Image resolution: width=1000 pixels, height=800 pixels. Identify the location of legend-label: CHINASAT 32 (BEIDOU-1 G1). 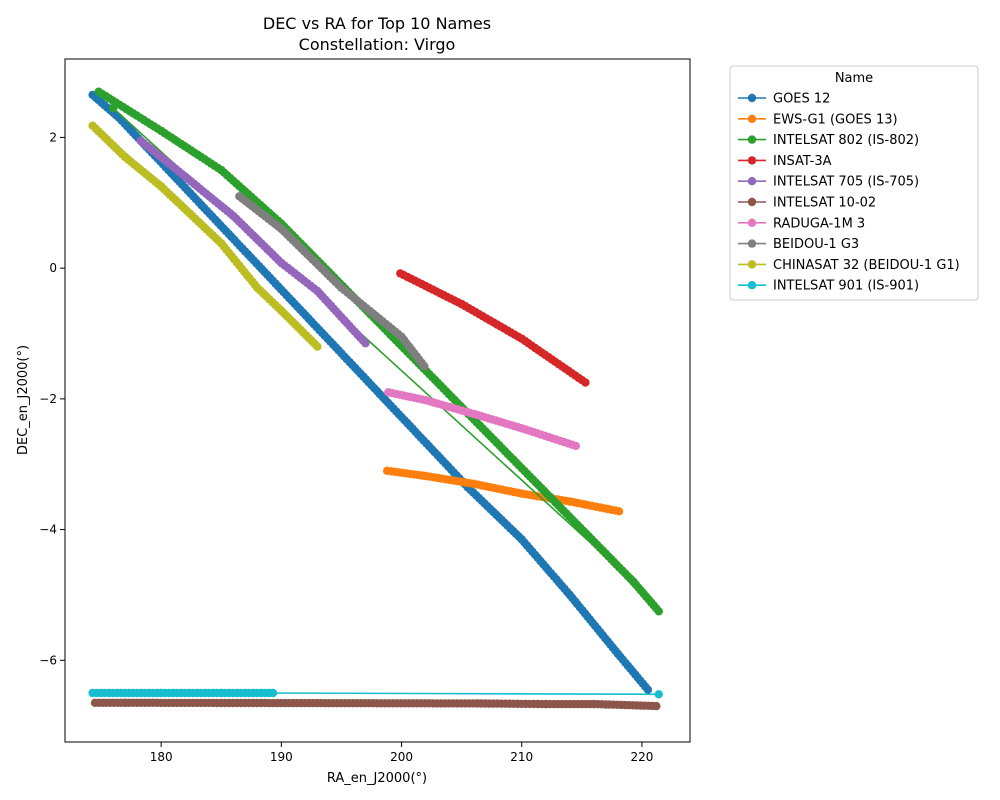
(866, 265).